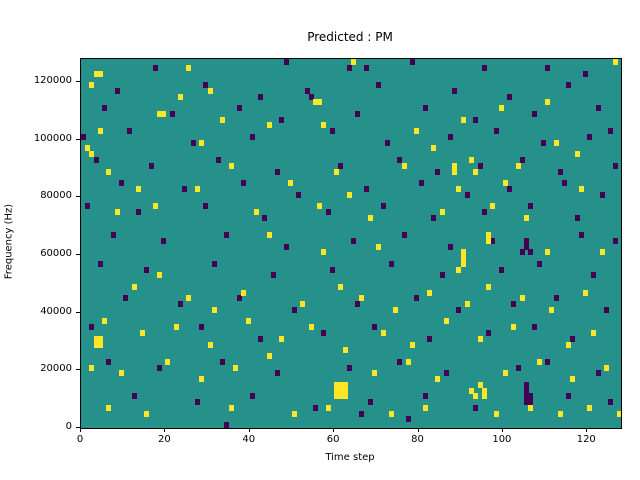 The height and width of the screenshot is (480, 640). I want to click on x-axis-label: Time step, so click(350, 457).